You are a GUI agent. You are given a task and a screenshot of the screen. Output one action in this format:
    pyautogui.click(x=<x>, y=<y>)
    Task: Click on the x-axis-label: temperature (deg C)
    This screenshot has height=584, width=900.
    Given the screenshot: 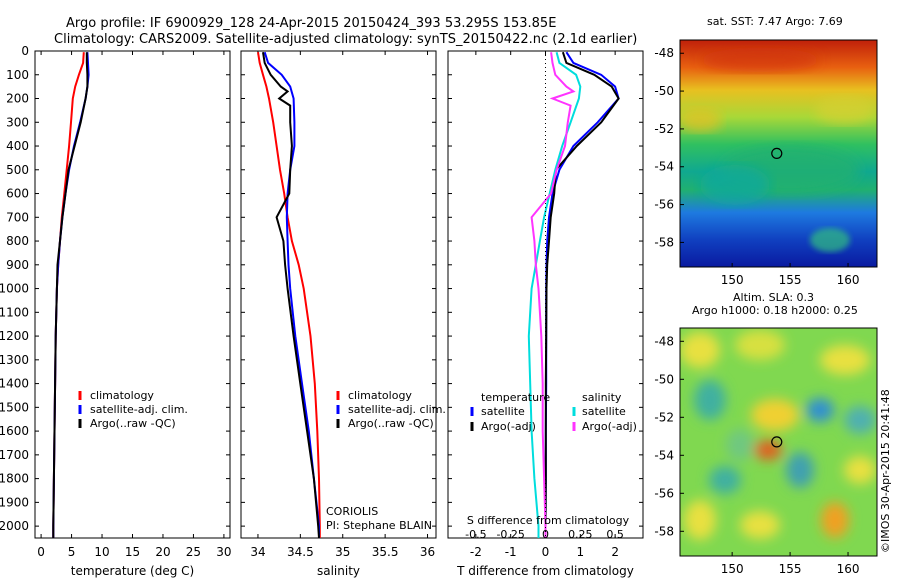 What is the action you would take?
    pyautogui.click(x=132, y=571)
    